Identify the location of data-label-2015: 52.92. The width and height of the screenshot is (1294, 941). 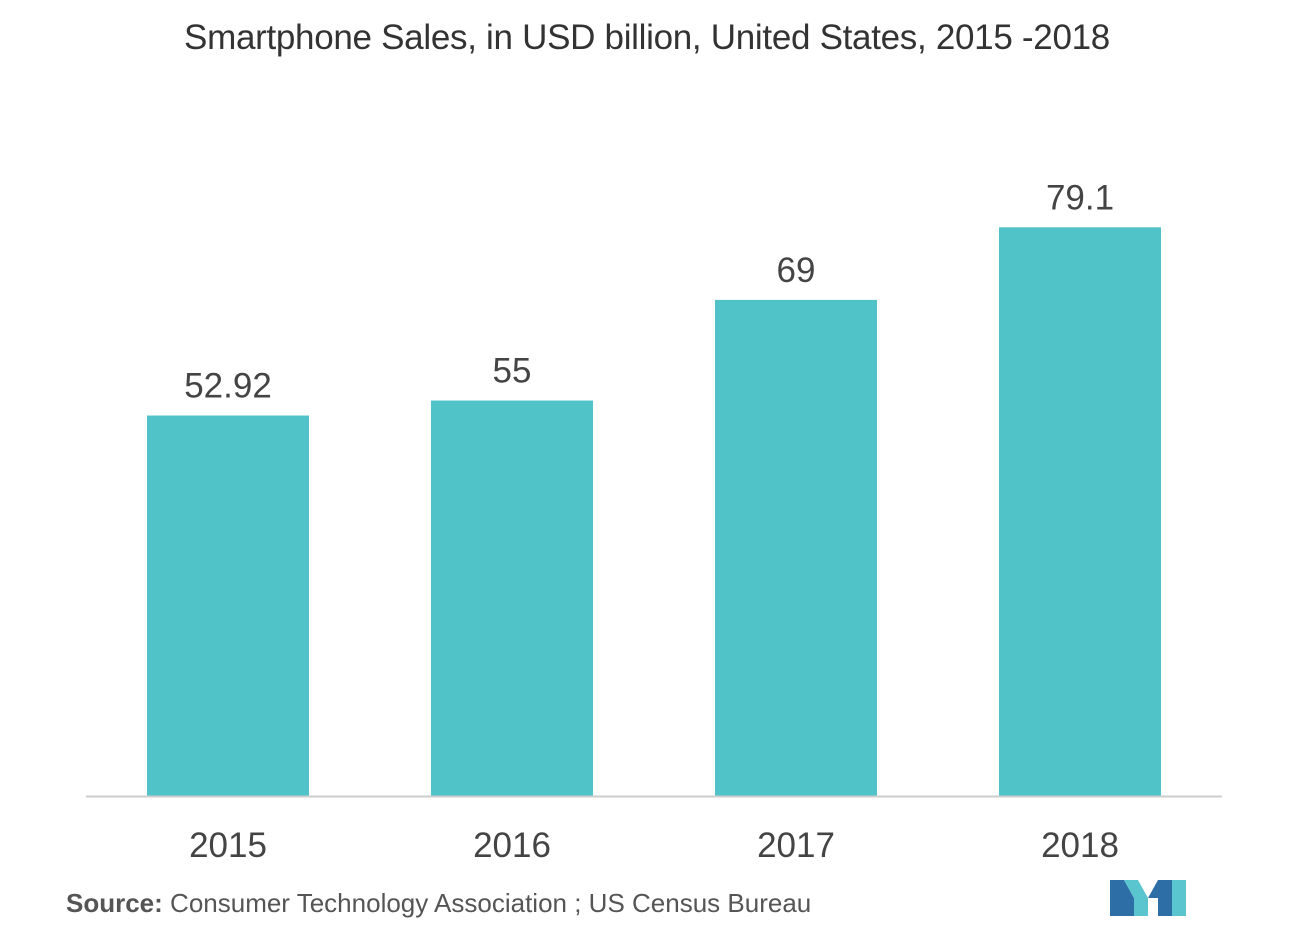
(228, 386).